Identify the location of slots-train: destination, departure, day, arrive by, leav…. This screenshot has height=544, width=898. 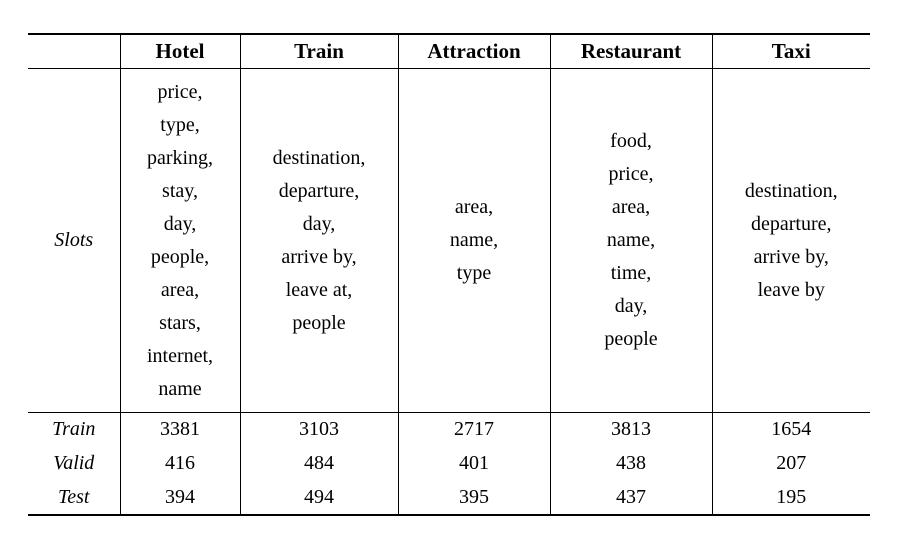
(318, 240).